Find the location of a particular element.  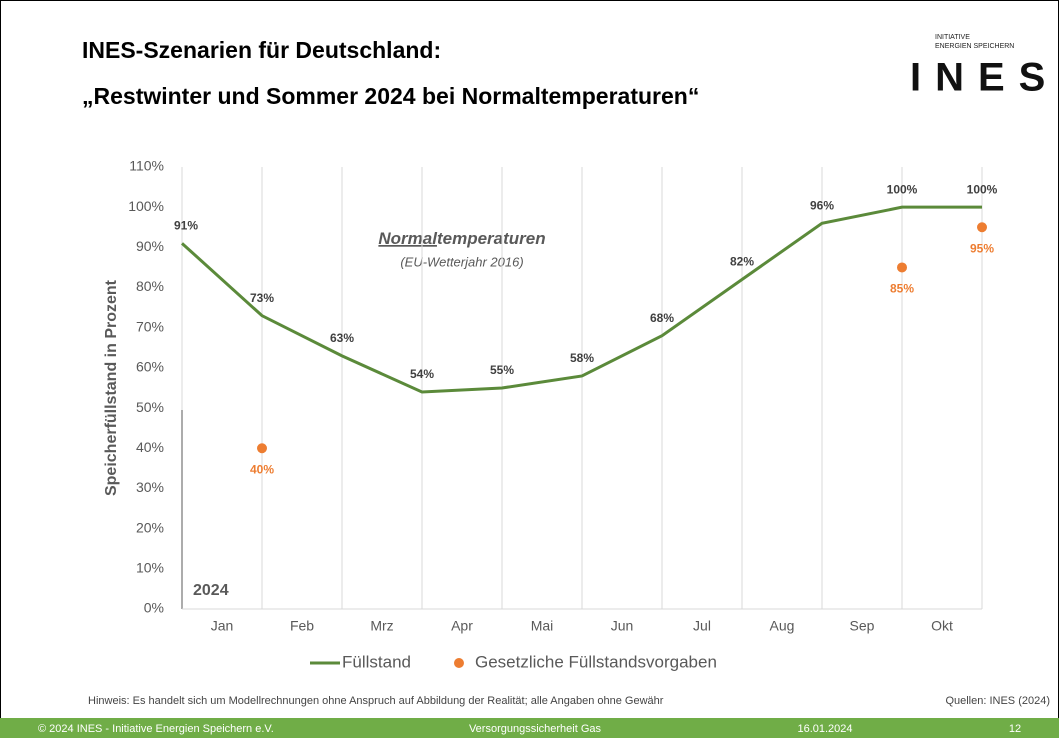

year-label: 2024 is located at coordinates (211, 590).